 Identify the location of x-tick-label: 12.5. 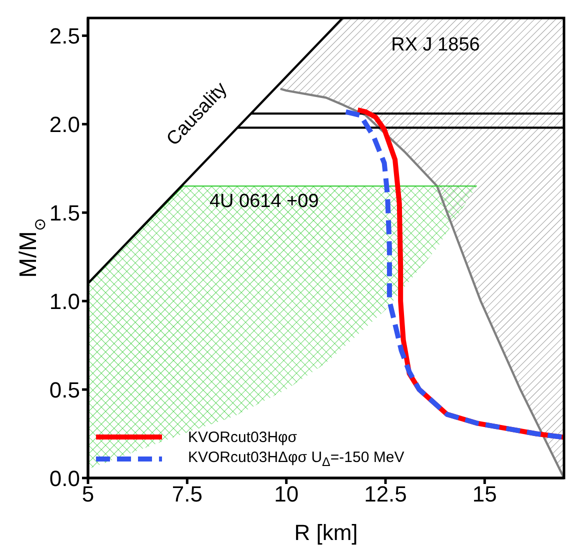
(385, 494).